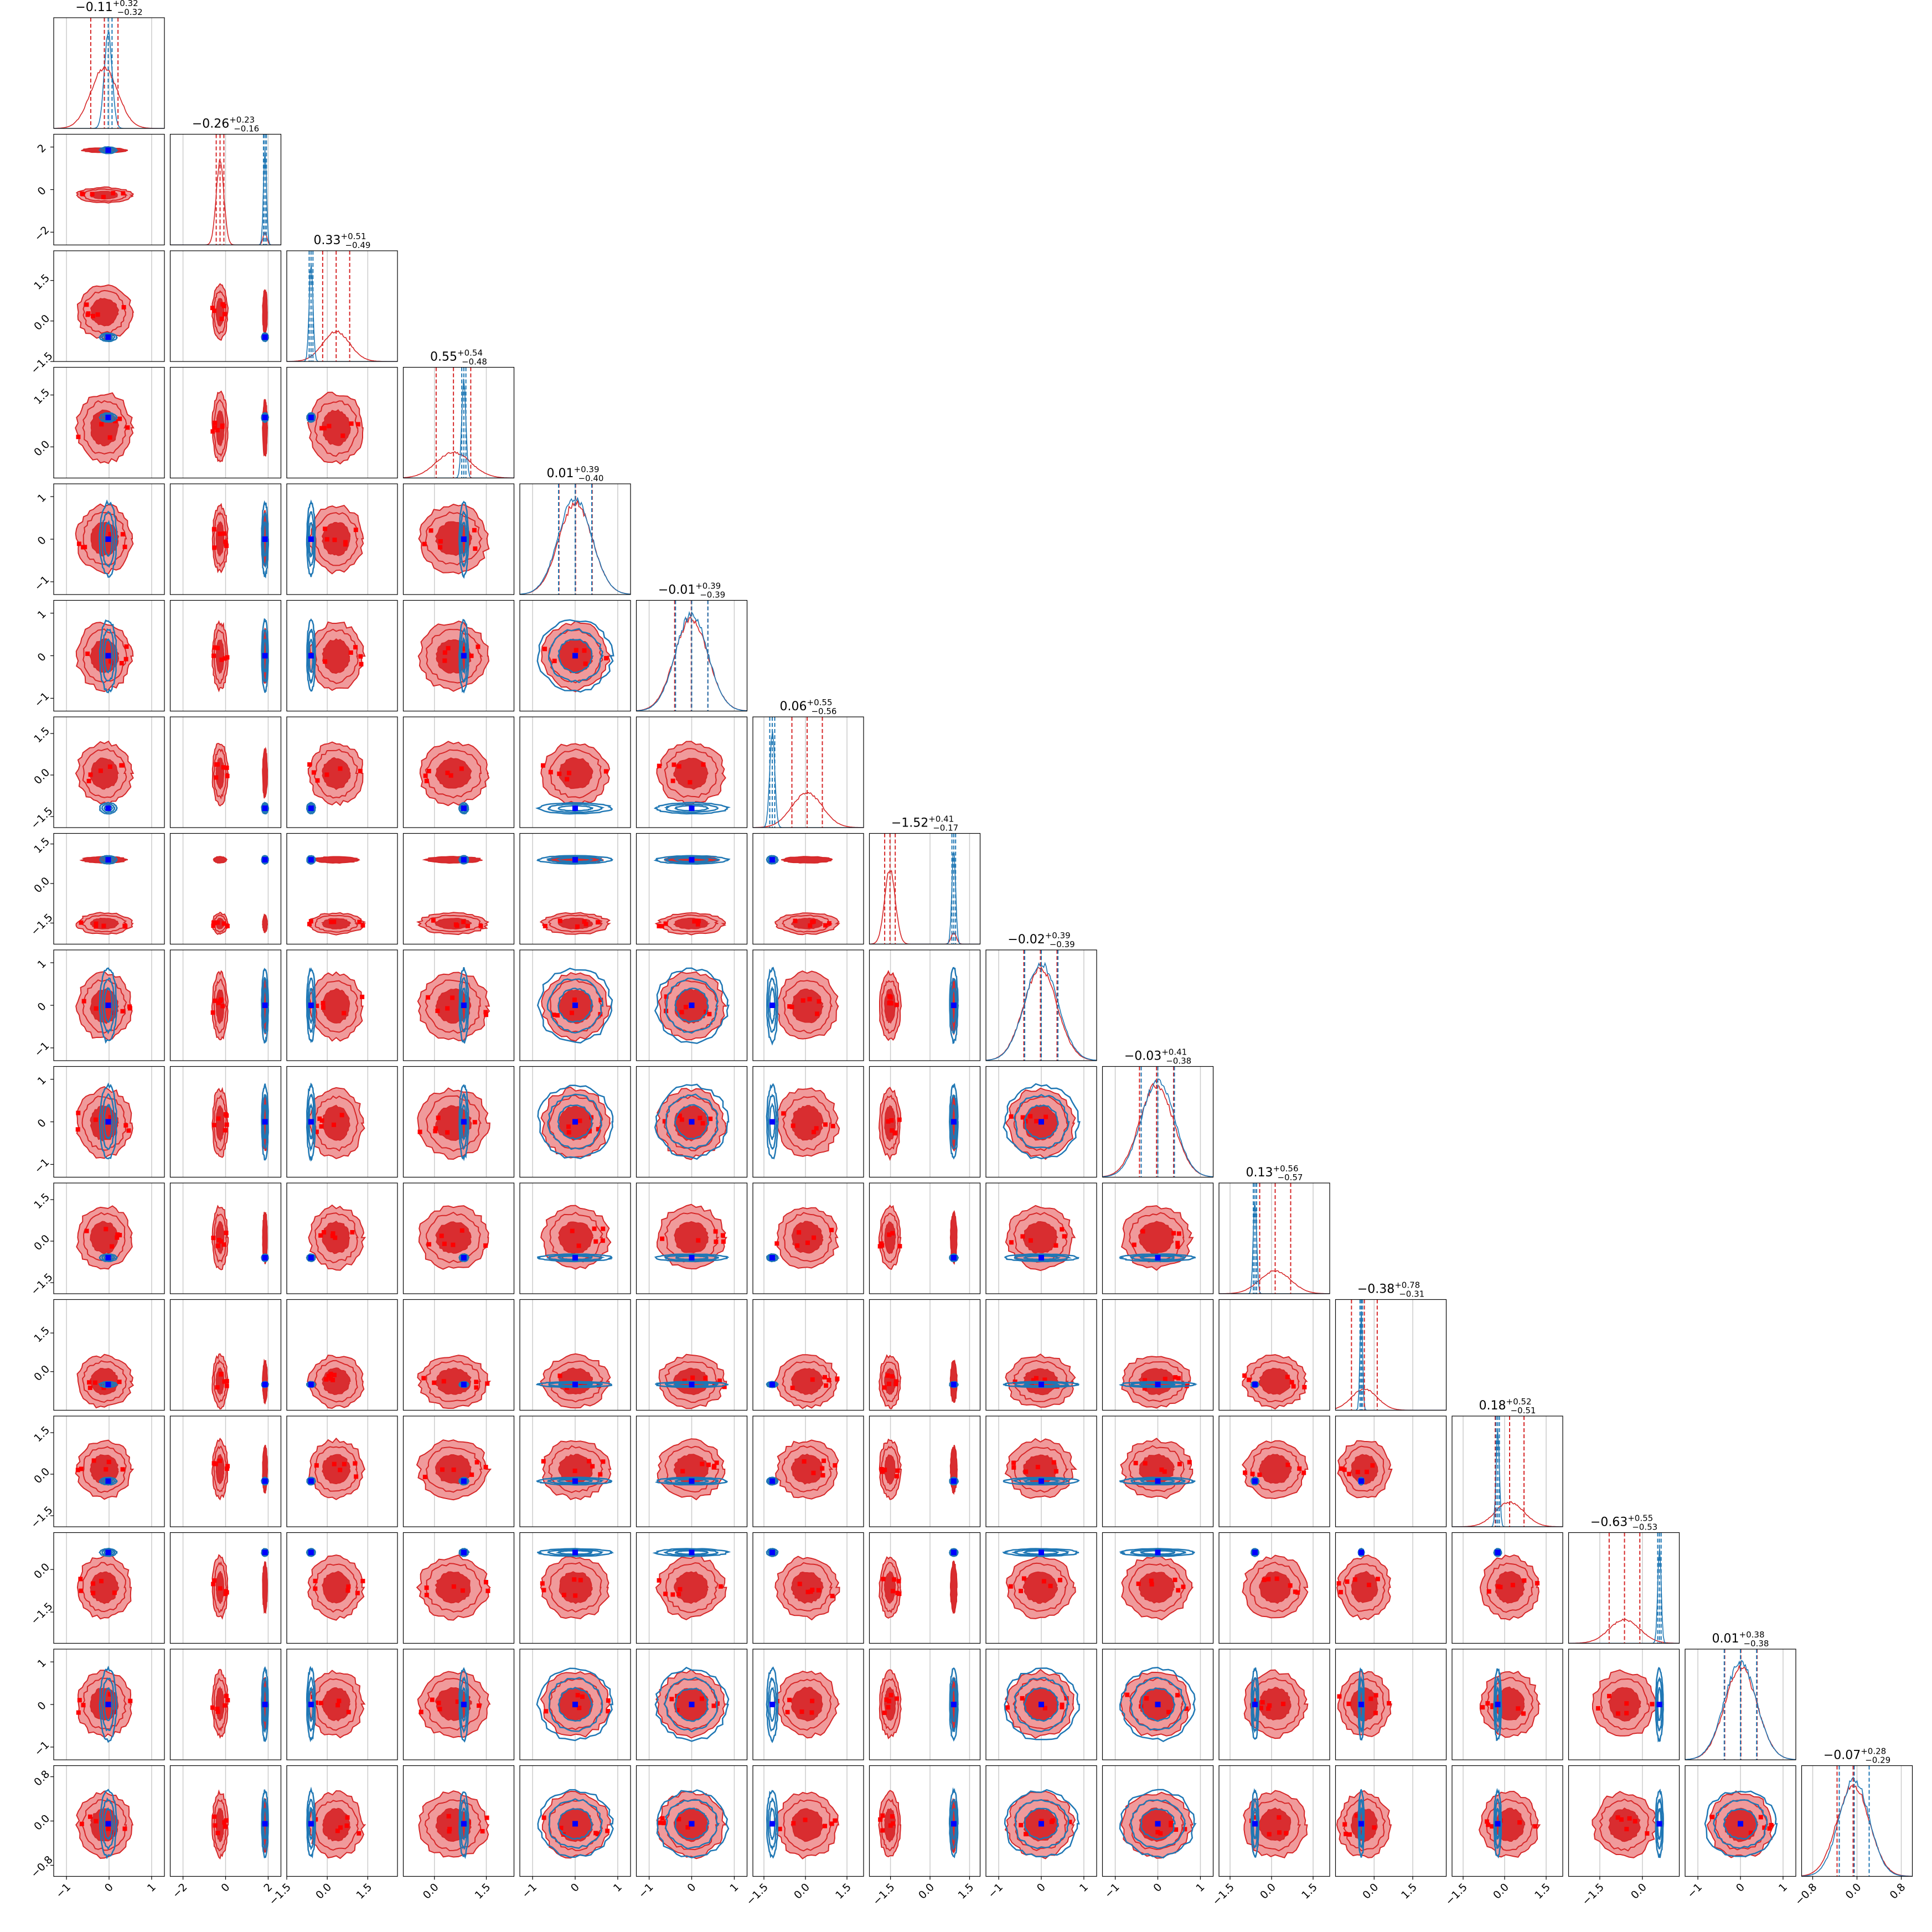  What do you see at coordinates (41, 1748) in the screenshot?
I see `y-tick-label: −1` at bounding box center [41, 1748].